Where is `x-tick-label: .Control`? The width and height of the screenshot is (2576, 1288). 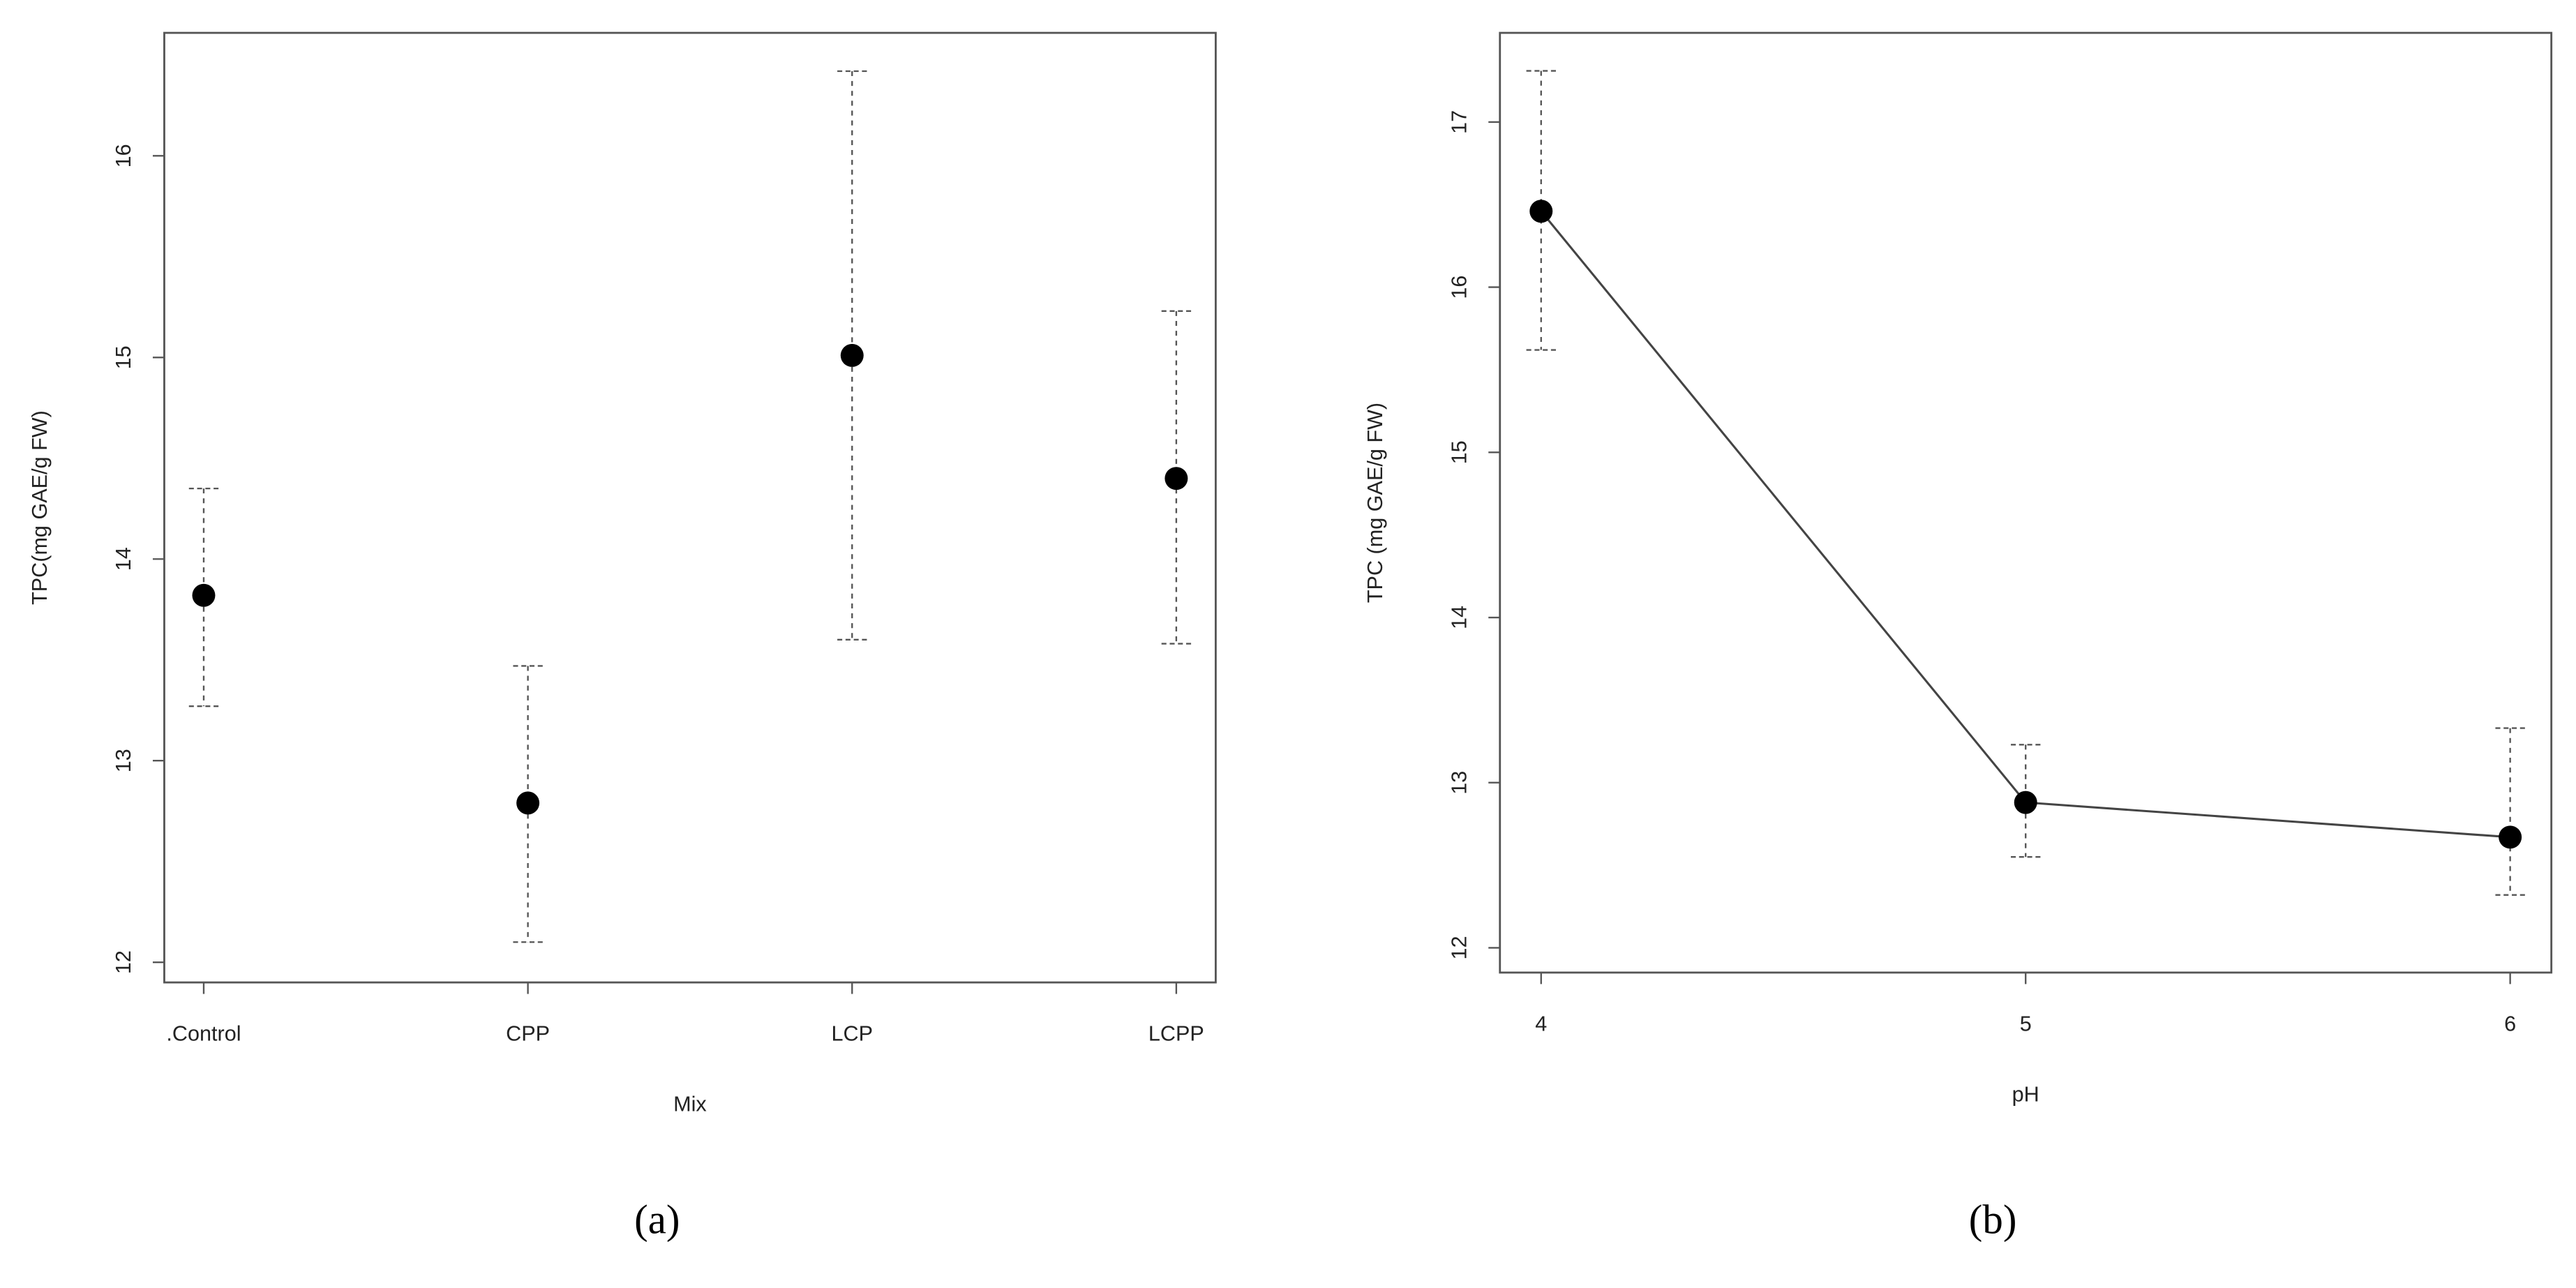 x-tick-label: .Control is located at coordinates (203, 1033).